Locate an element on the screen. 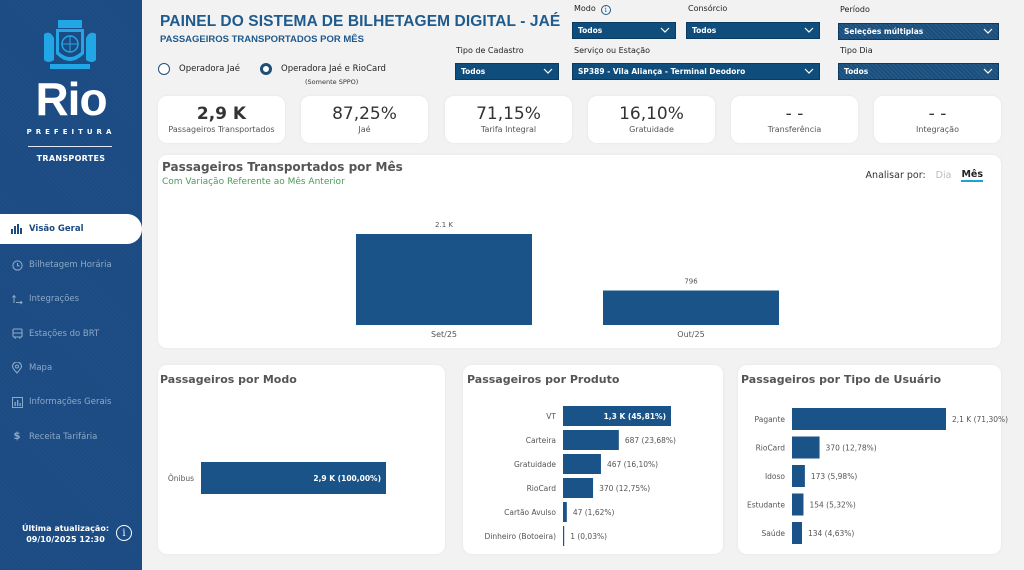 This screenshot has height=570, width=1024. bar-Estudante is located at coordinates (798, 504).